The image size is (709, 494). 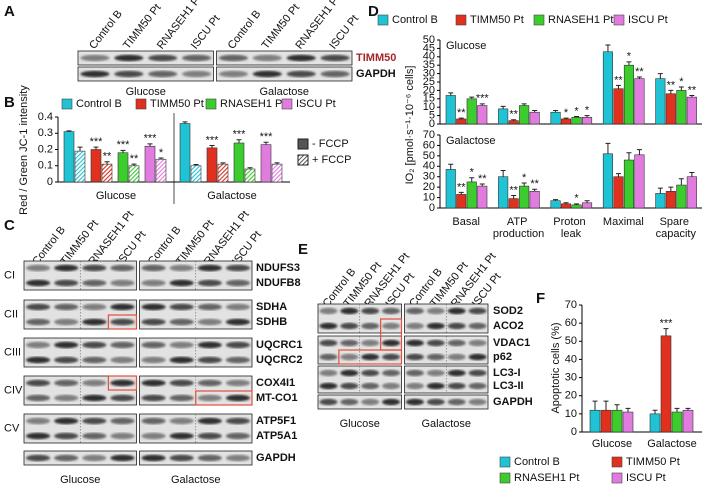 I want to click on subplot-title: Glucose, so click(x=466, y=46).